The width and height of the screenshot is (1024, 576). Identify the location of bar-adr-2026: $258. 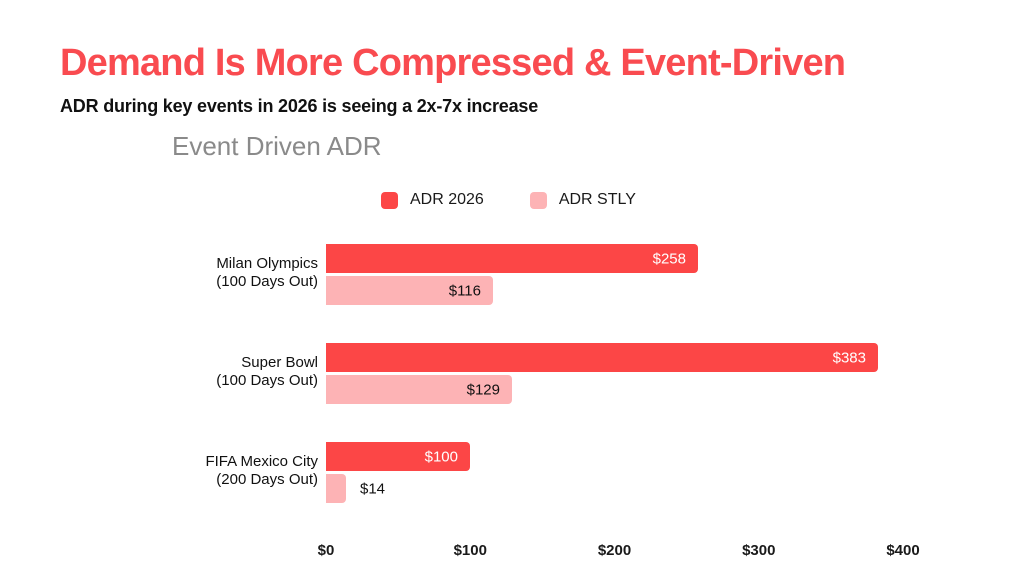
(512, 258).